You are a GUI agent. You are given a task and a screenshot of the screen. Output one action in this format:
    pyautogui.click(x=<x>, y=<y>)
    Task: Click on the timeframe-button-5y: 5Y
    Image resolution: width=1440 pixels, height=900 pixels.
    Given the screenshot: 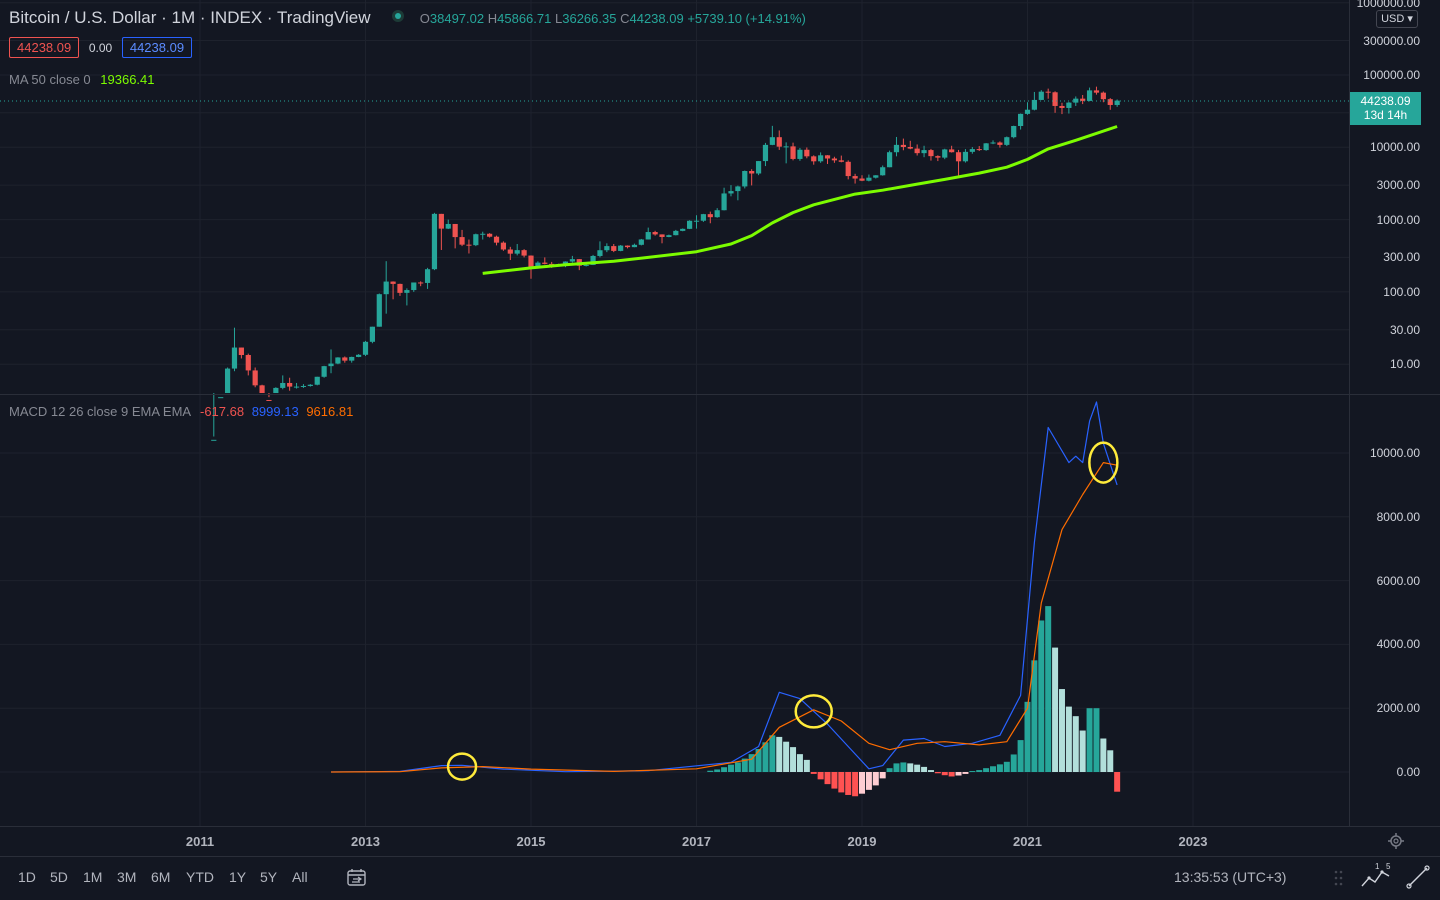 What is the action you would take?
    pyautogui.click(x=269, y=877)
    